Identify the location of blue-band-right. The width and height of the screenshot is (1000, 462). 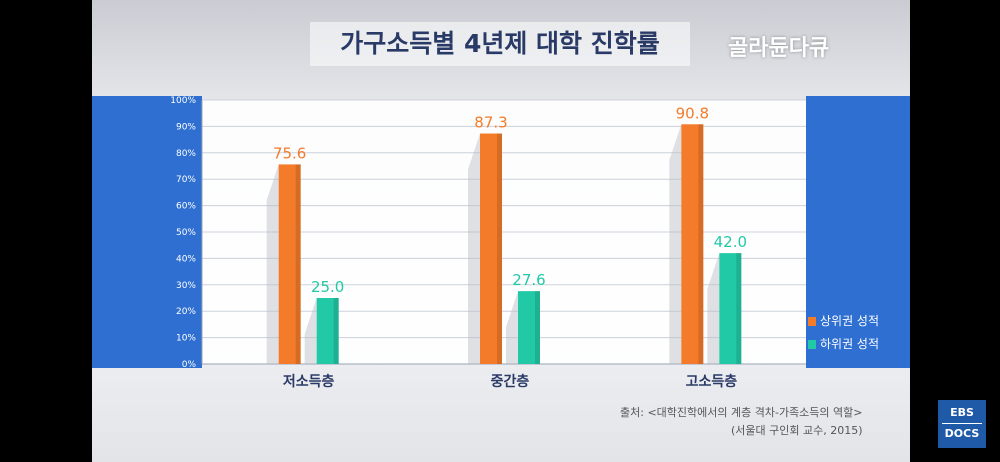
(858, 232).